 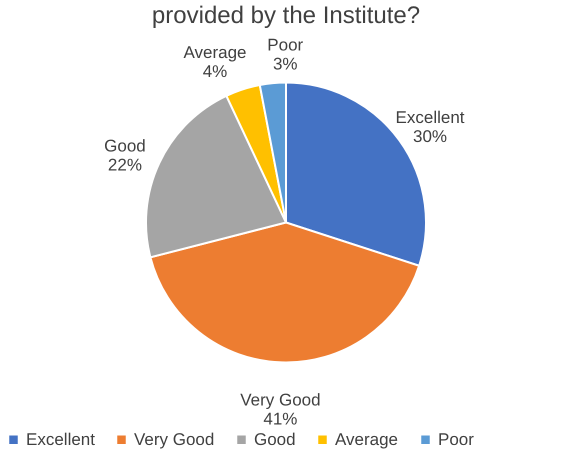 What do you see at coordinates (125, 146) in the screenshot?
I see `slice-label: Good` at bounding box center [125, 146].